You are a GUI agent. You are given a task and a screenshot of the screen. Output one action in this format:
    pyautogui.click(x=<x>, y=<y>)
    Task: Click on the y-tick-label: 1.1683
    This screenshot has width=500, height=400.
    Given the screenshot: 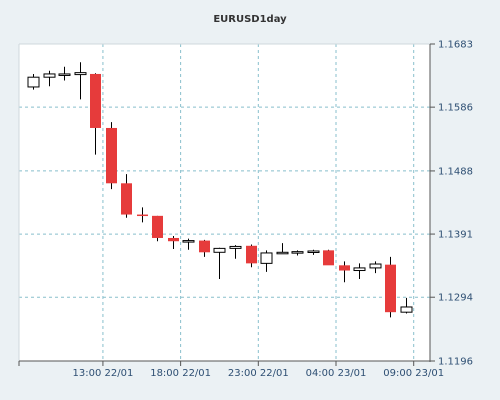 What is the action you would take?
    pyautogui.click(x=455, y=45)
    